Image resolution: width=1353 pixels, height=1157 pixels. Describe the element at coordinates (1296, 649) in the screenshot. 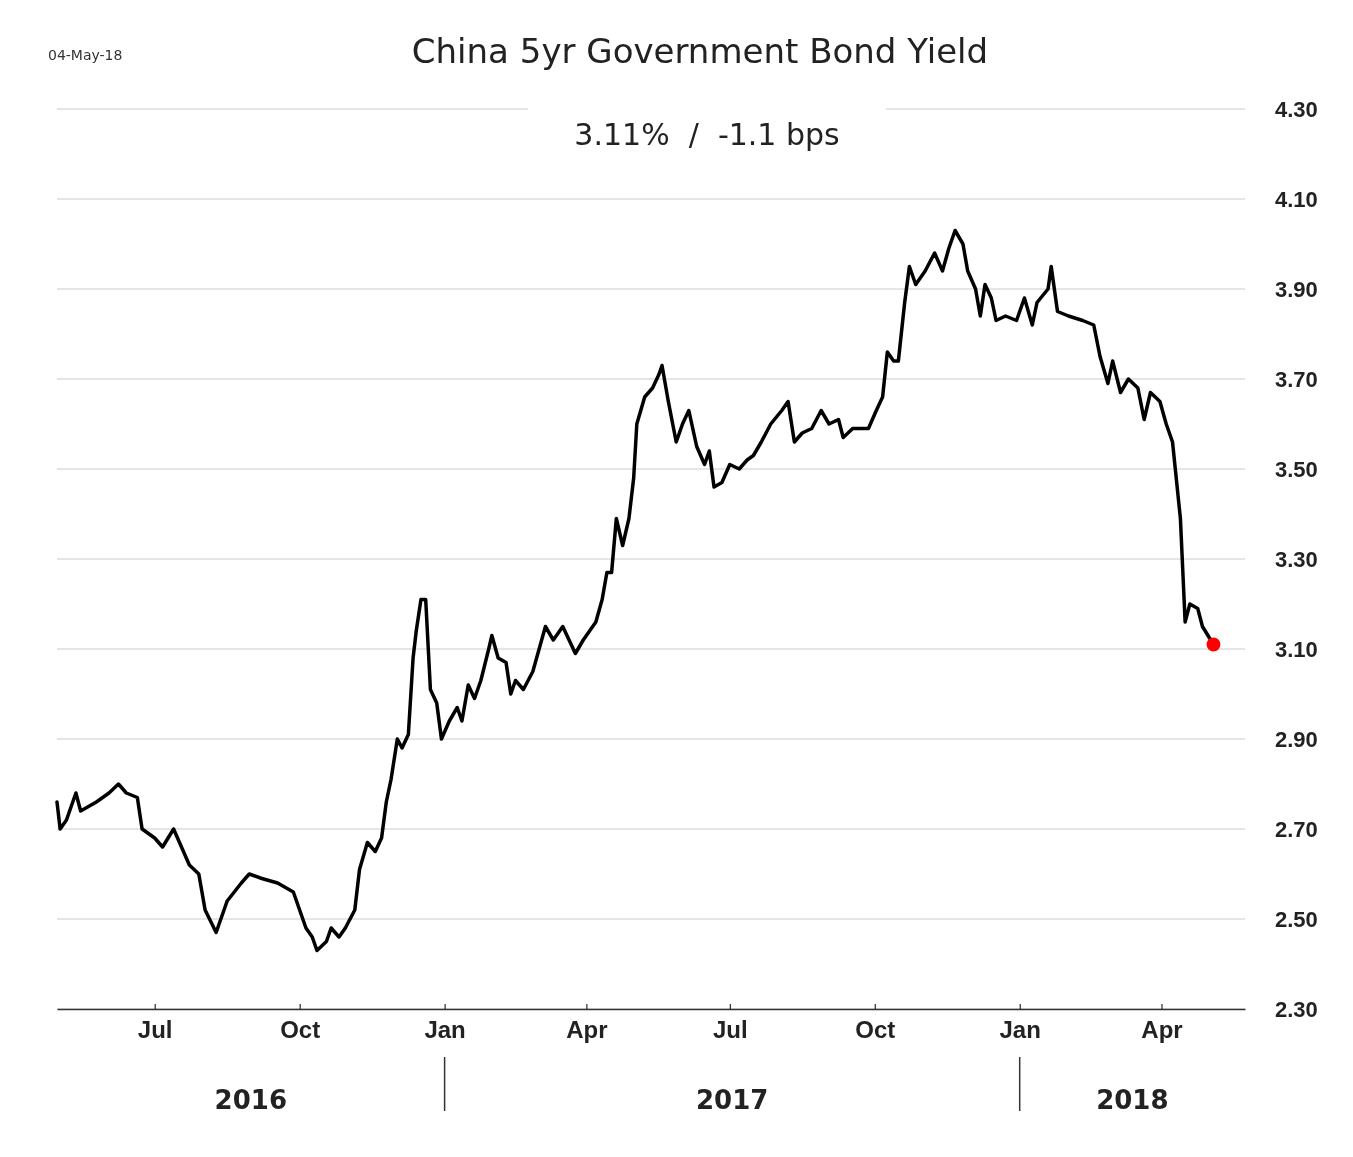

I see `y-tick-label: 3.10` at that location.